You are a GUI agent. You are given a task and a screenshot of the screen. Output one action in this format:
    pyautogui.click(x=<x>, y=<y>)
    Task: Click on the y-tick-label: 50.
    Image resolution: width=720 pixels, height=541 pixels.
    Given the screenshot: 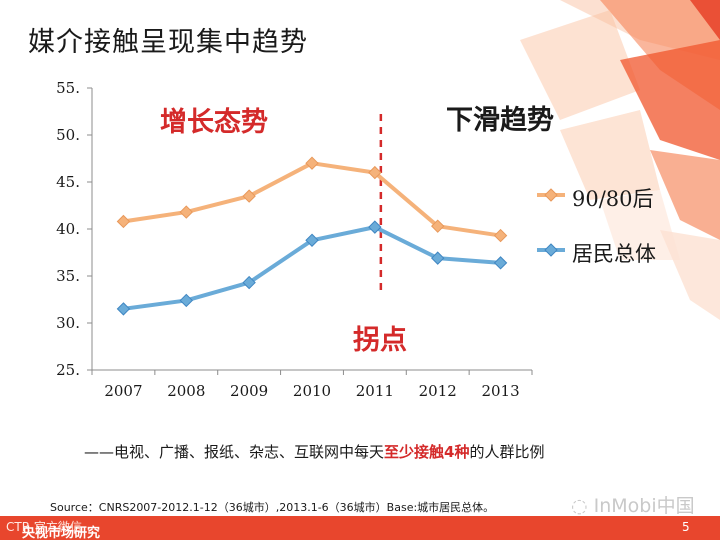 What is the action you would take?
    pyautogui.click(x=68, y=135)
    